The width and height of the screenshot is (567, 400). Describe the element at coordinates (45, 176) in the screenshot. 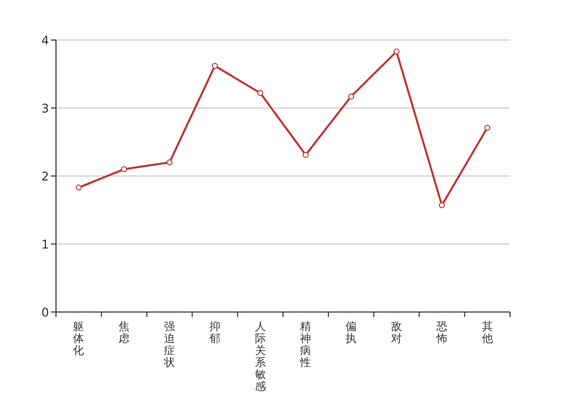

I see `y-tick-label: 2` at that location.